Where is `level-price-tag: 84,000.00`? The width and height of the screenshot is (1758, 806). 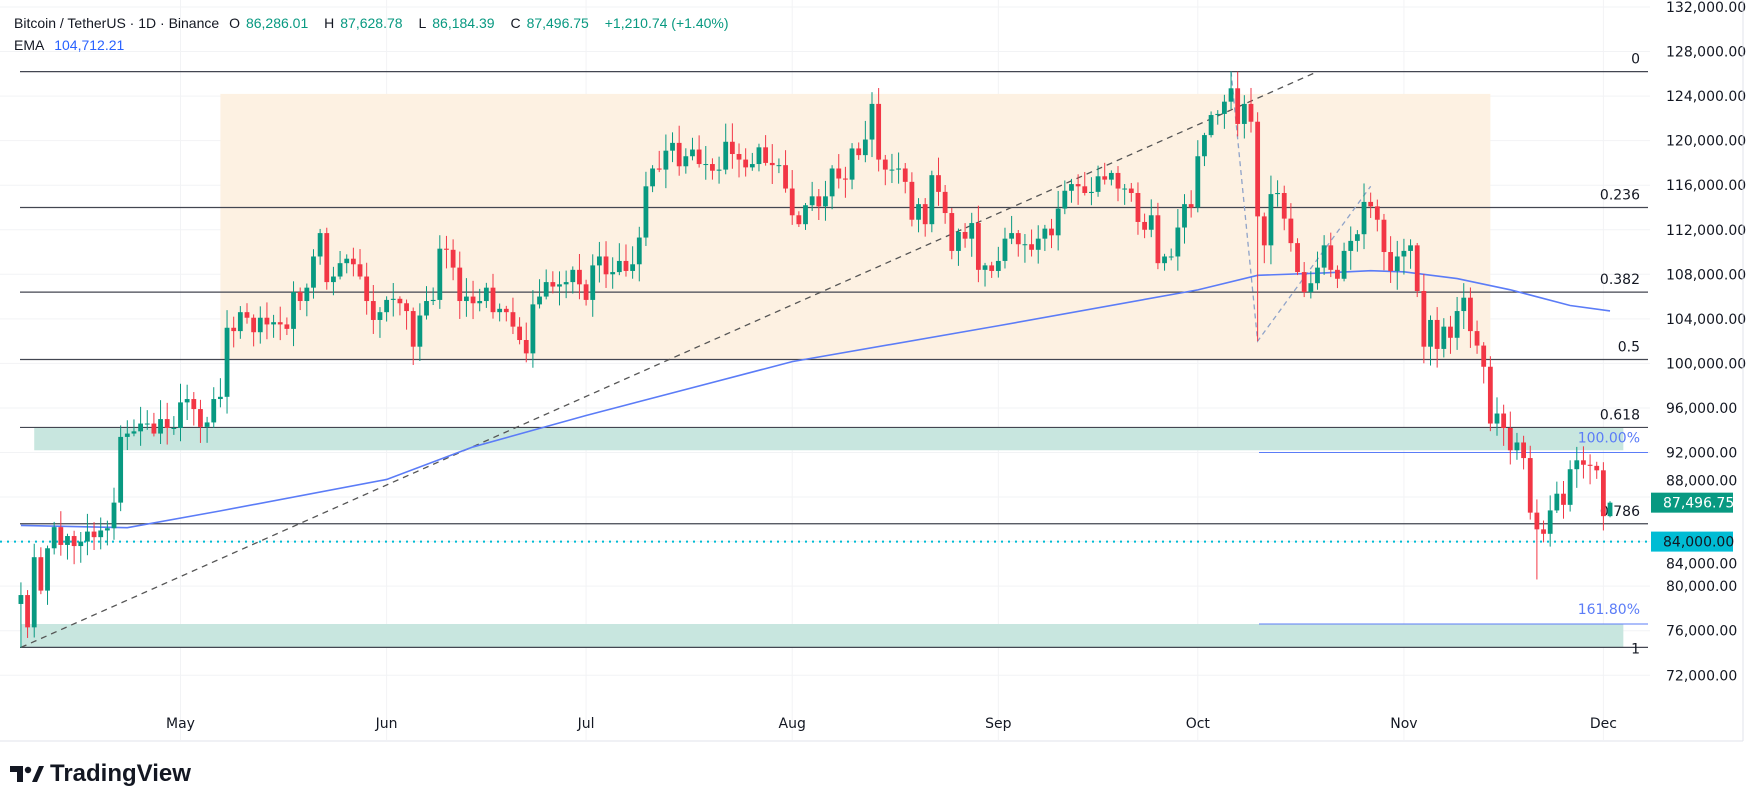
level-price-tag: 84,000.00 is located at coordinates (1698, 543).